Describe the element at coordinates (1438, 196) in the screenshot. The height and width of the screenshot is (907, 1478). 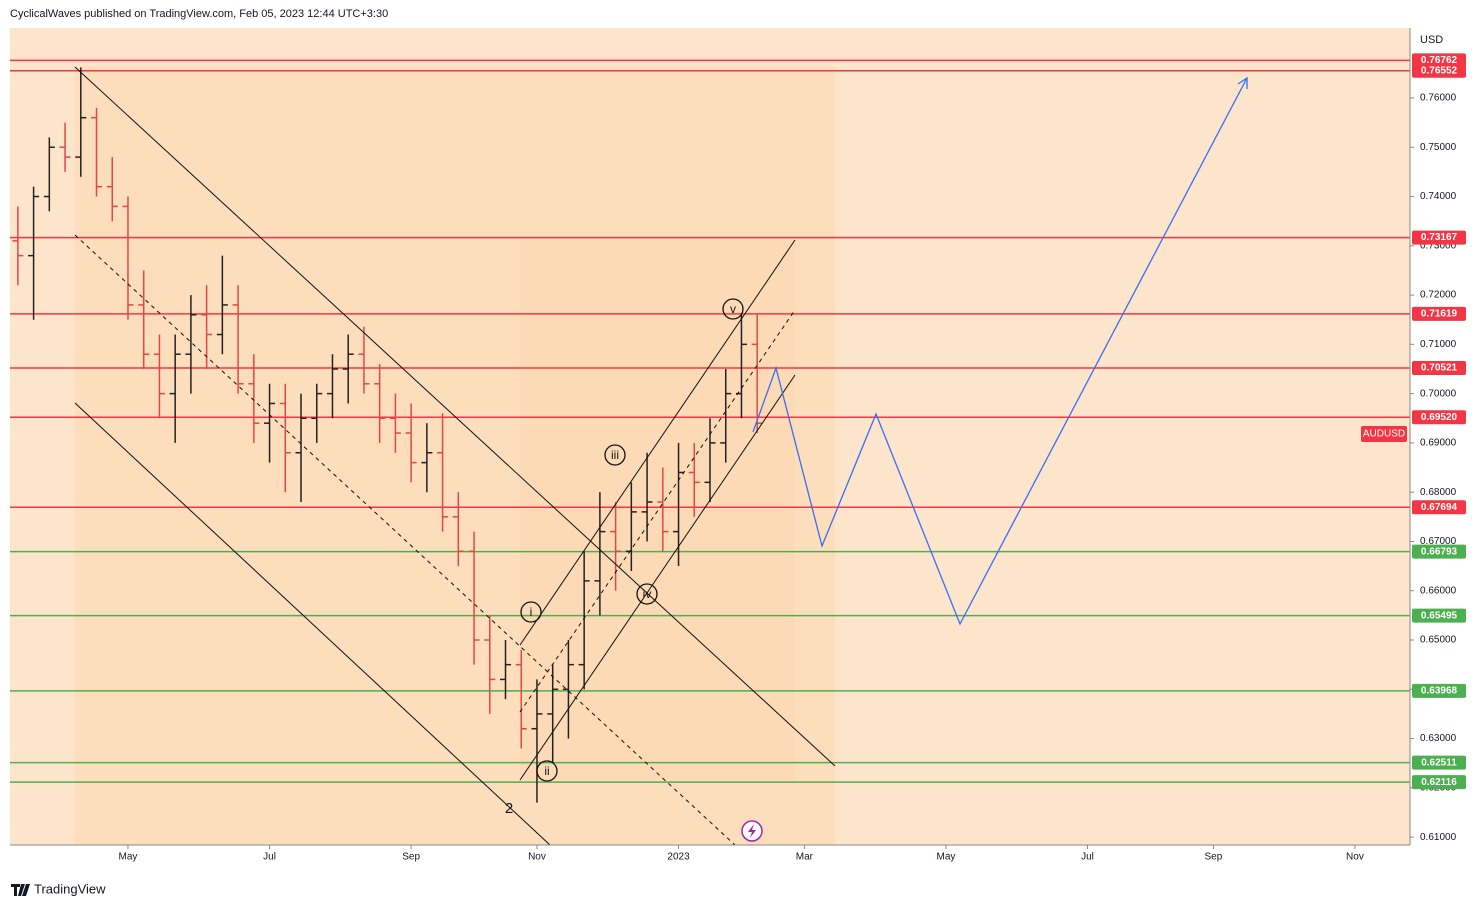
I see `y-tick-label: 0.74000` at that location.